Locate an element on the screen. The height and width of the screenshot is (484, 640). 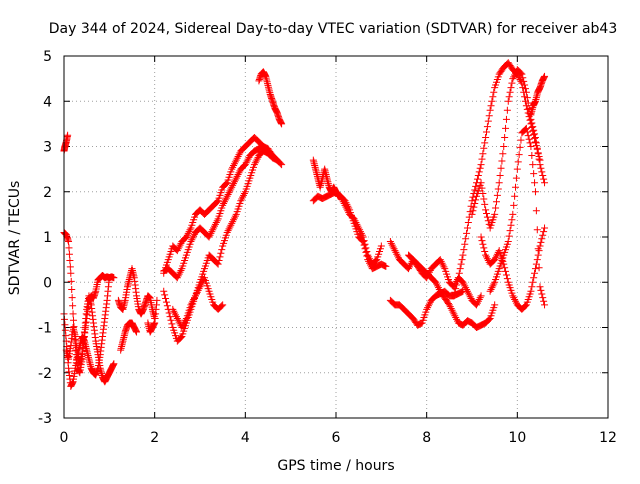
y-tick-label: -2 is located at coordinates (45, 374).